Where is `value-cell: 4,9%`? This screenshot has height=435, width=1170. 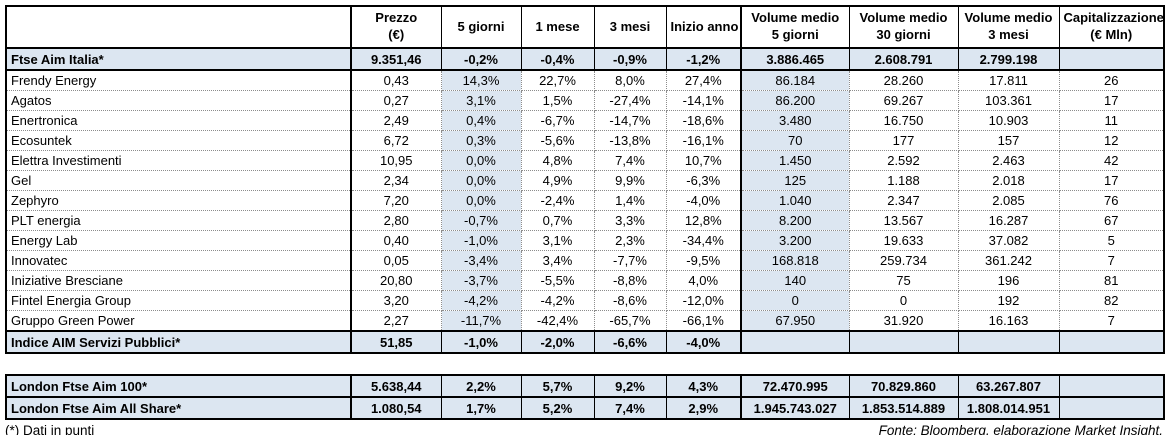 value-cell: 4,9% is located at coordinates (557, 180).